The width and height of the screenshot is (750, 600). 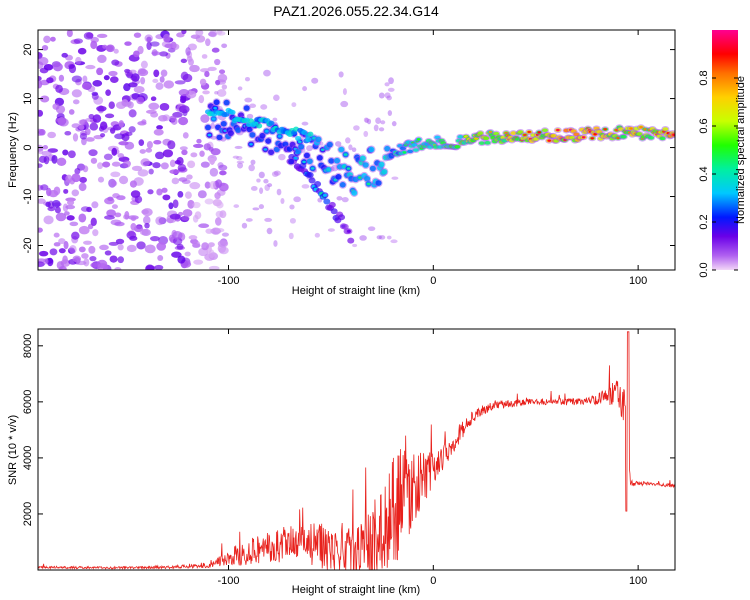 I want to click on spectrogram-y-tick-label: -20, so click(x=28, y=246).